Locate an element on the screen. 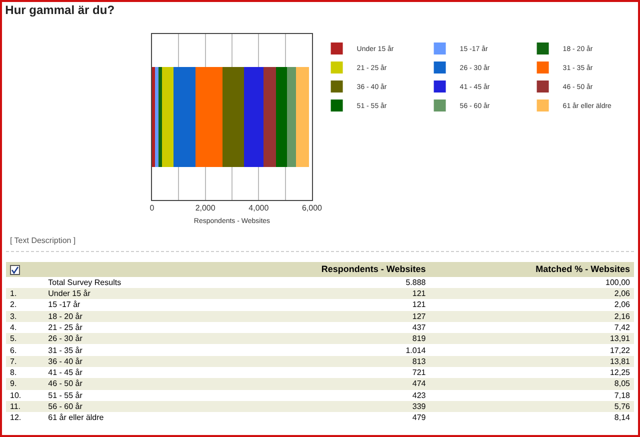 The height and width of the screenshot is (437, 640). text: 8. is located at coordinates (13, 372).